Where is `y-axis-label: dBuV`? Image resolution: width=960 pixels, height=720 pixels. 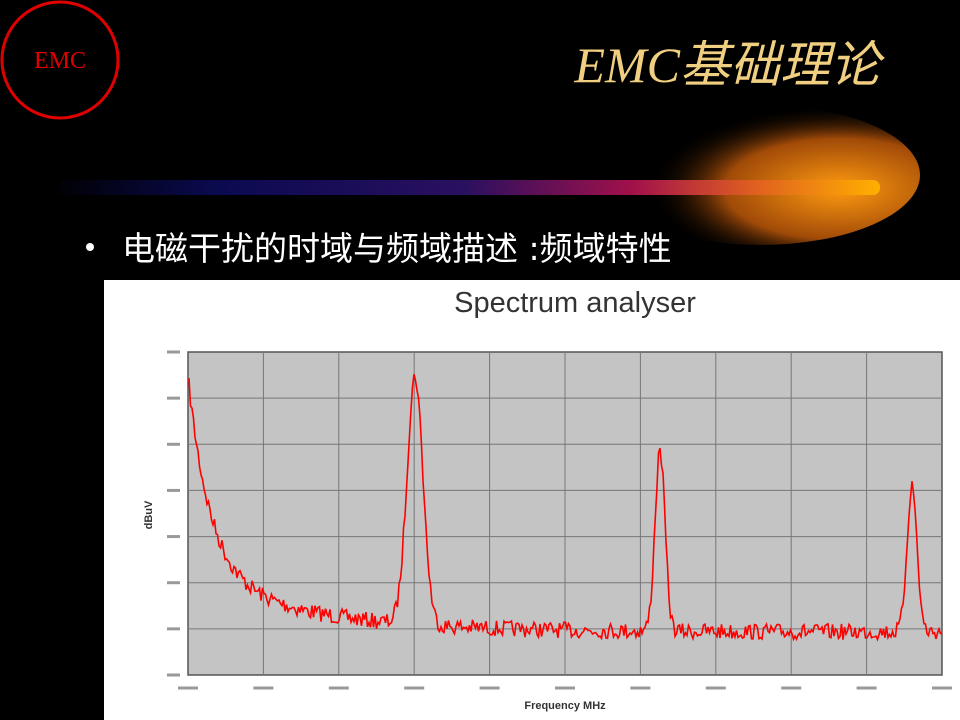 y-axis-label: dBuV is located at coordinates (149, 514).